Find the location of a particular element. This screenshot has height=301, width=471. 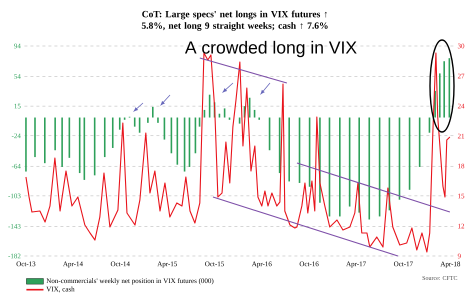

annotation: A crowded long in VIX is located at coordinates (270, 49).